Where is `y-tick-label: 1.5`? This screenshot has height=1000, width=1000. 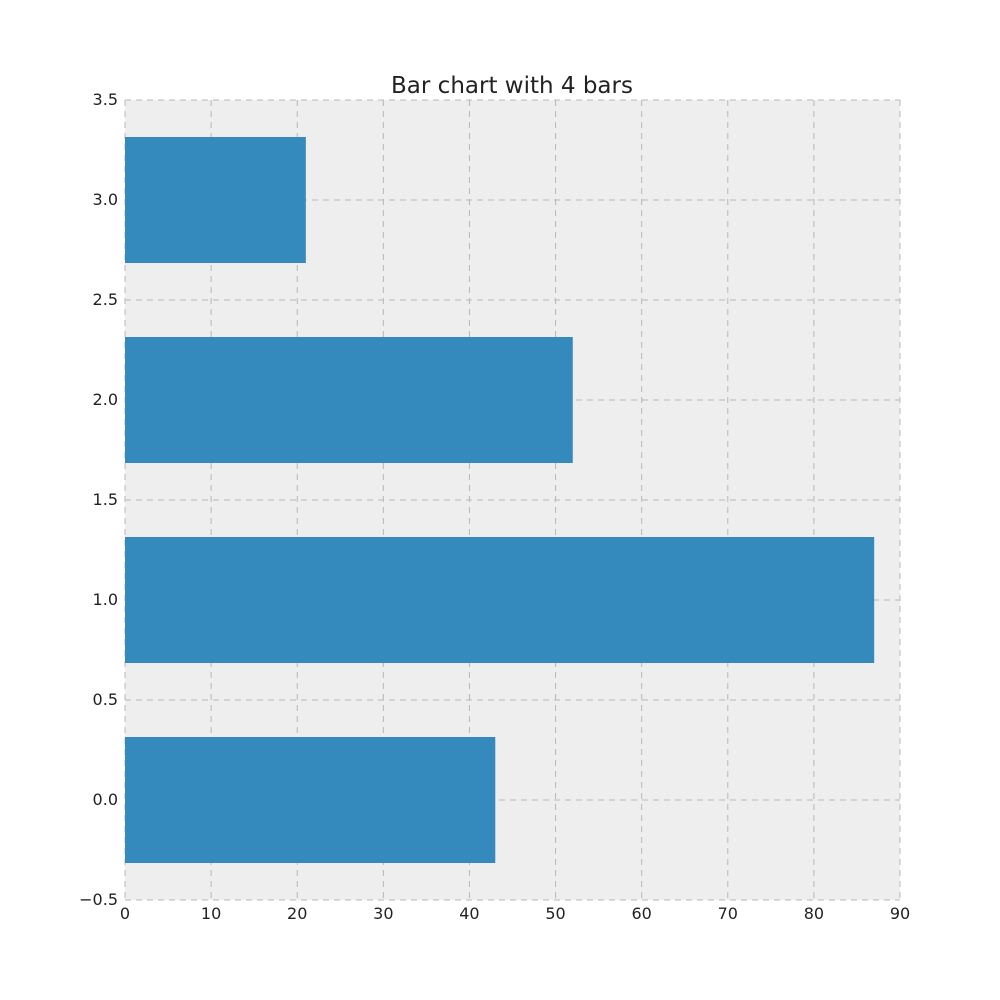
y-tick-label: 1.5 is located at coordinates (105, 499).